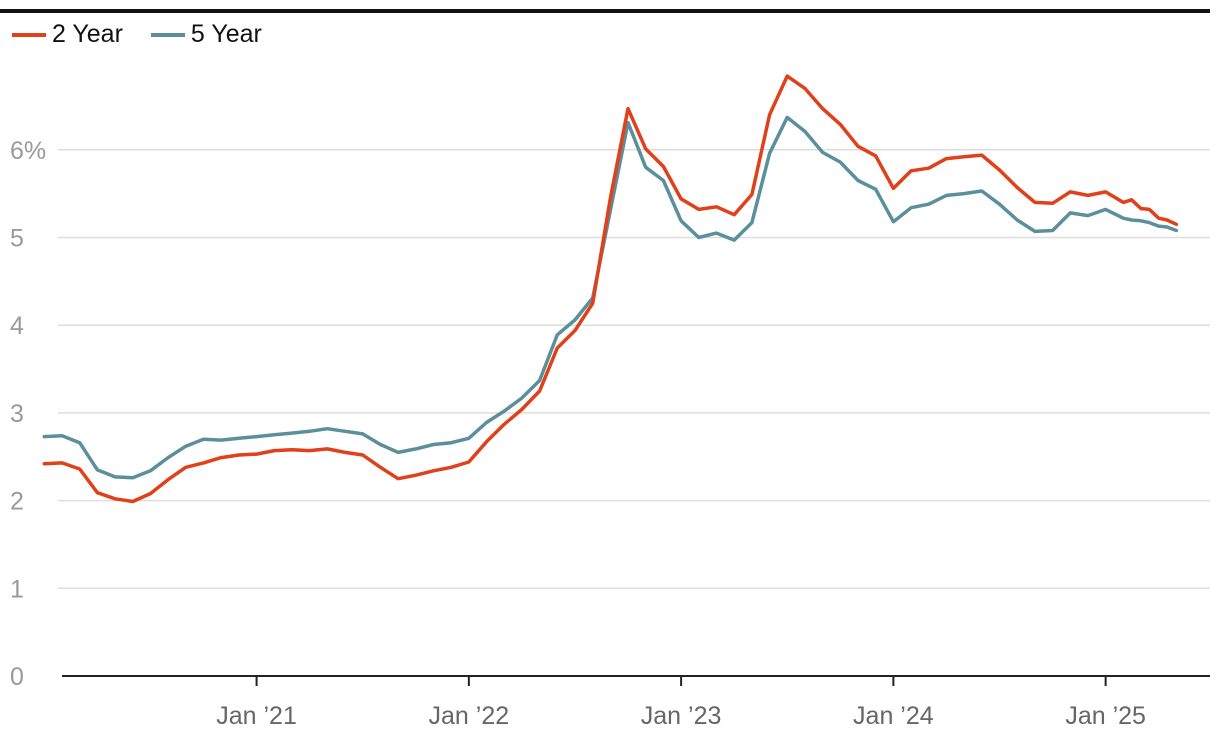 The width and height of the screenshot is (1220, 744). What do you see at coordinates (893, 716) in the screenshot?
I see `x-tick-label: Jan ’24` at bounding box center [893, 716].